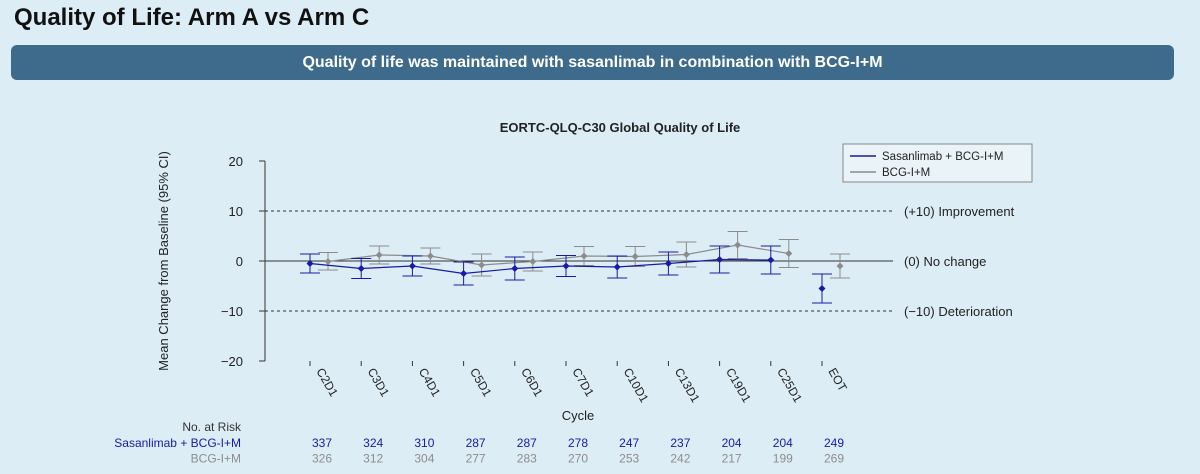 Image resolution: width=1200 pixels, height=474 pixels. What do you see at coordinates (837, 380) in the screenshot?
I see `x-tick-label: EOT` at bounding box center [837, 380].